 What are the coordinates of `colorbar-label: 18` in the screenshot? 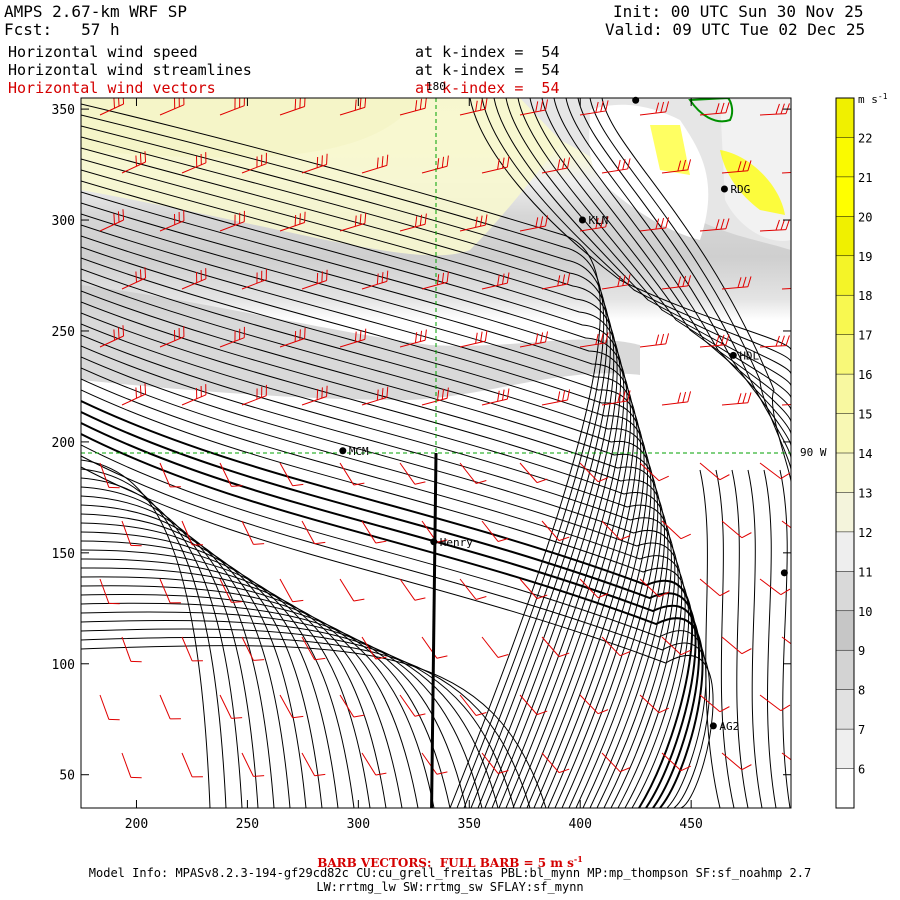 It's located at (865, 296).